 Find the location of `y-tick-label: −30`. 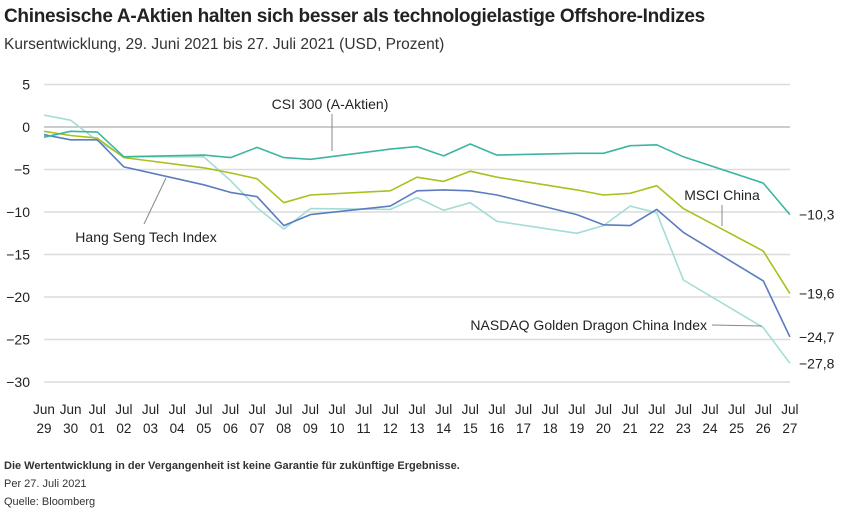

y-tick-label: −30 is located at coordinates (18, 382).